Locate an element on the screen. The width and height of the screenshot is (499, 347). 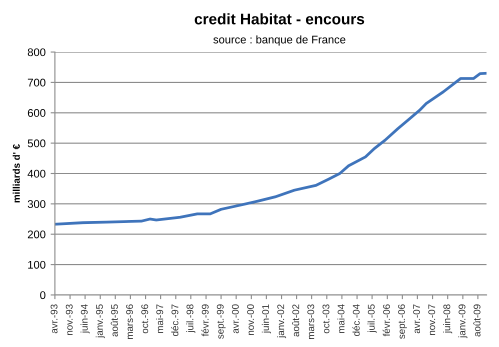
x-tick-label: nov.-07 is located at coordinates (432, 320).